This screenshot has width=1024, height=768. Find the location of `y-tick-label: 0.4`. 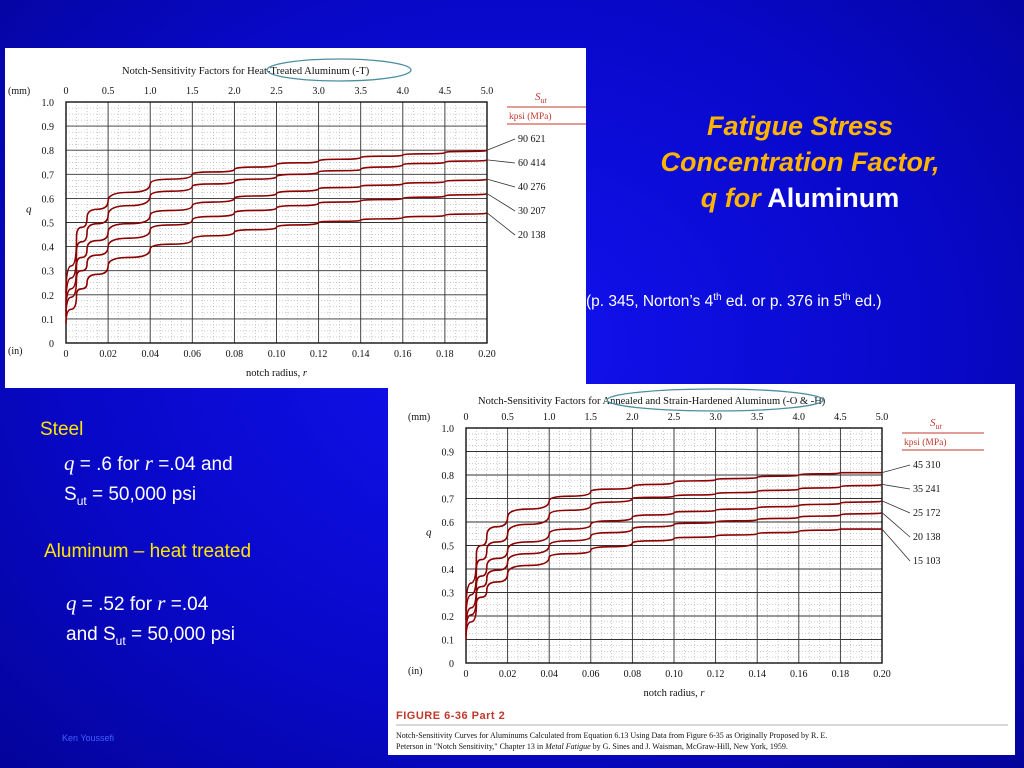

y-tick-label: 0.4 is located at coordinates (48, 248).